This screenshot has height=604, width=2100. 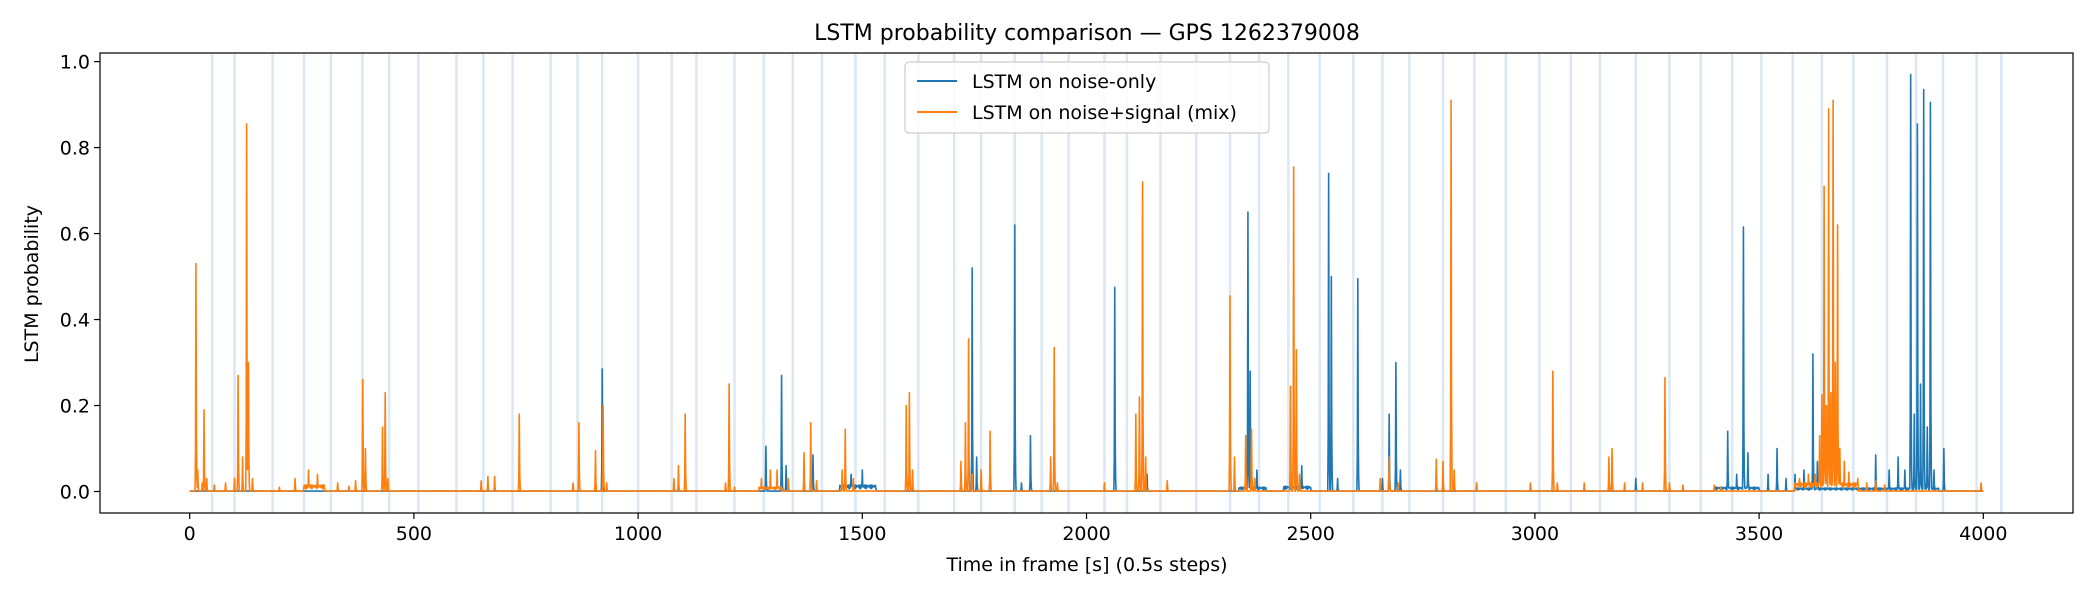 What do you see at coordinates (862, 534) in the screenshot?
I see `x-tick-label-3: 1500` at bounding box center [862, 534].